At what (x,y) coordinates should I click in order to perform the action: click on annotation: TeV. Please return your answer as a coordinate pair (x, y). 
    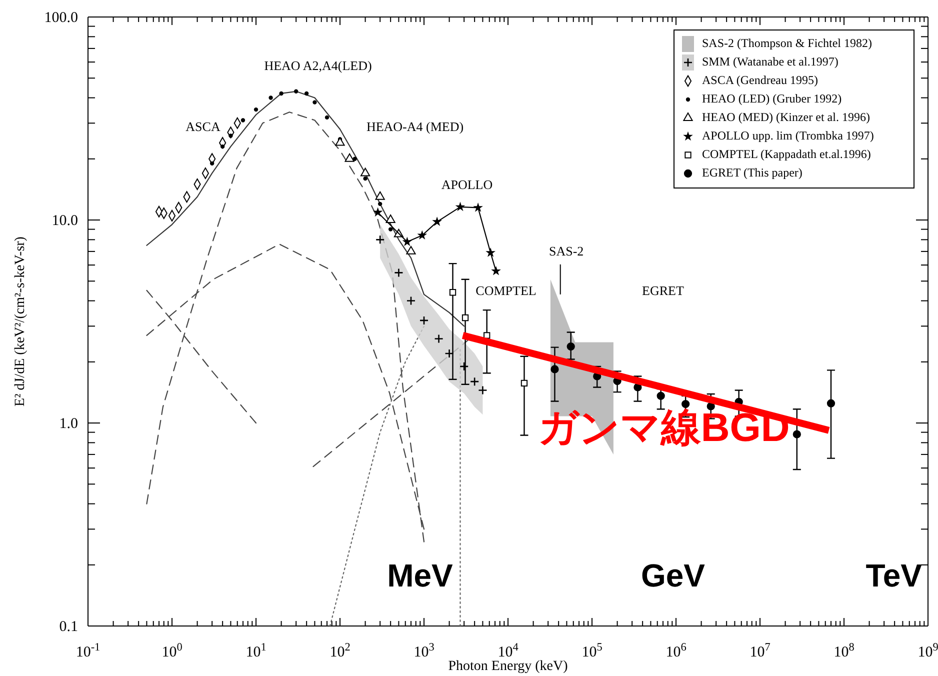
    Looking at the image, I should click on (894, 575).